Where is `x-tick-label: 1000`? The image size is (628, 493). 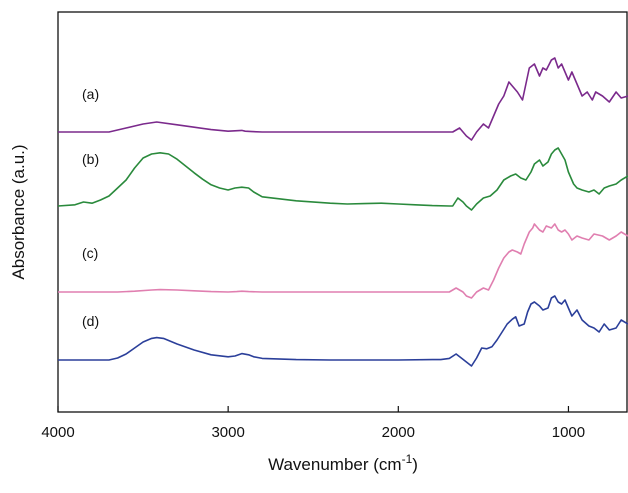 x-tick-label: 1000 is located at coordinates (568, 432).